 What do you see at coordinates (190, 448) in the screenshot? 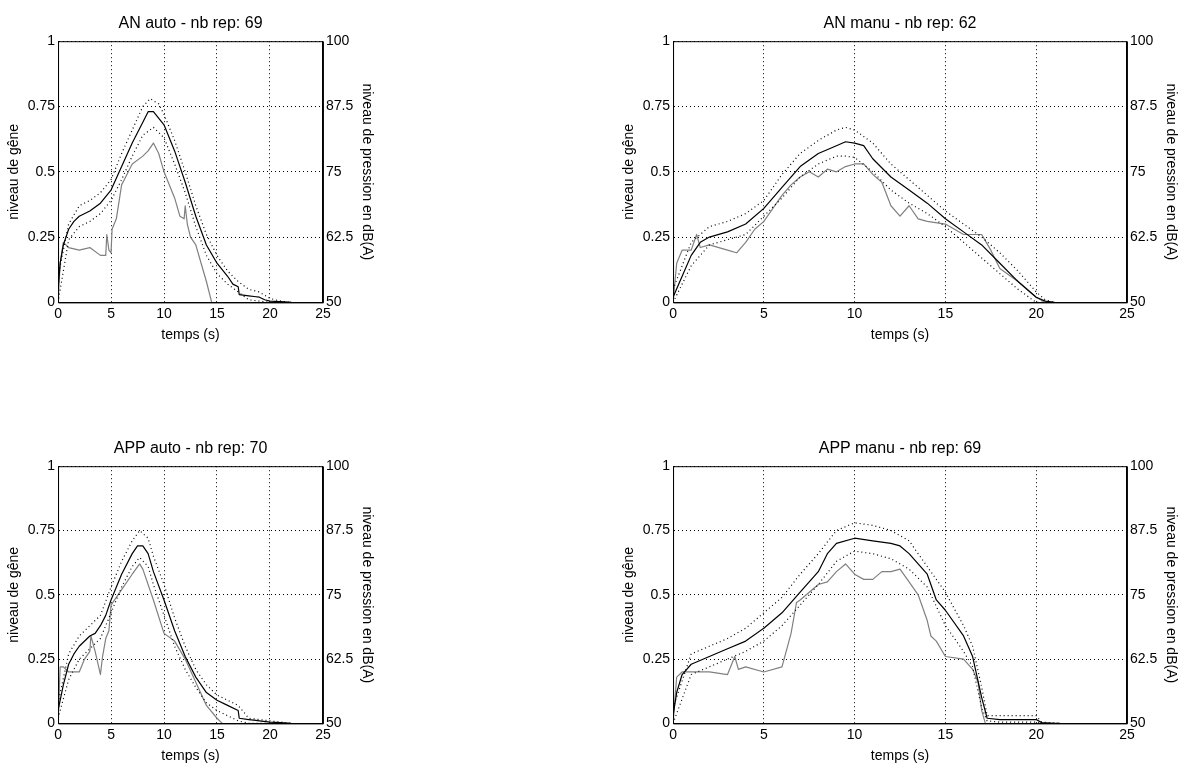
I see `chart-title: APP auto - nb rep: 70` at bounding box center [190, 448].